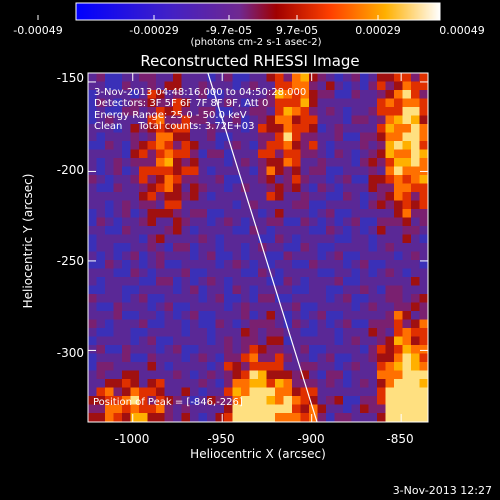 The height and width of the screenshot is (500, 500). Describe the element at coordinates (258, 454) in the screenshot. I see `x-axis-label: Heliocentric X (arcsec)` at that location.